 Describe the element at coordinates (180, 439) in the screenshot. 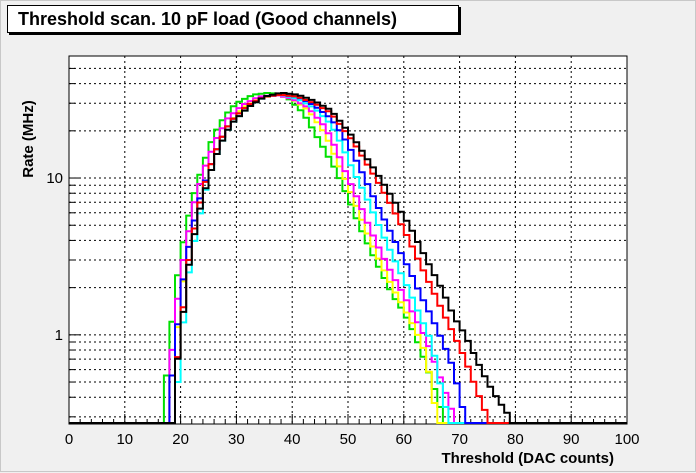

I see `x-tick-label: 20` at that location.